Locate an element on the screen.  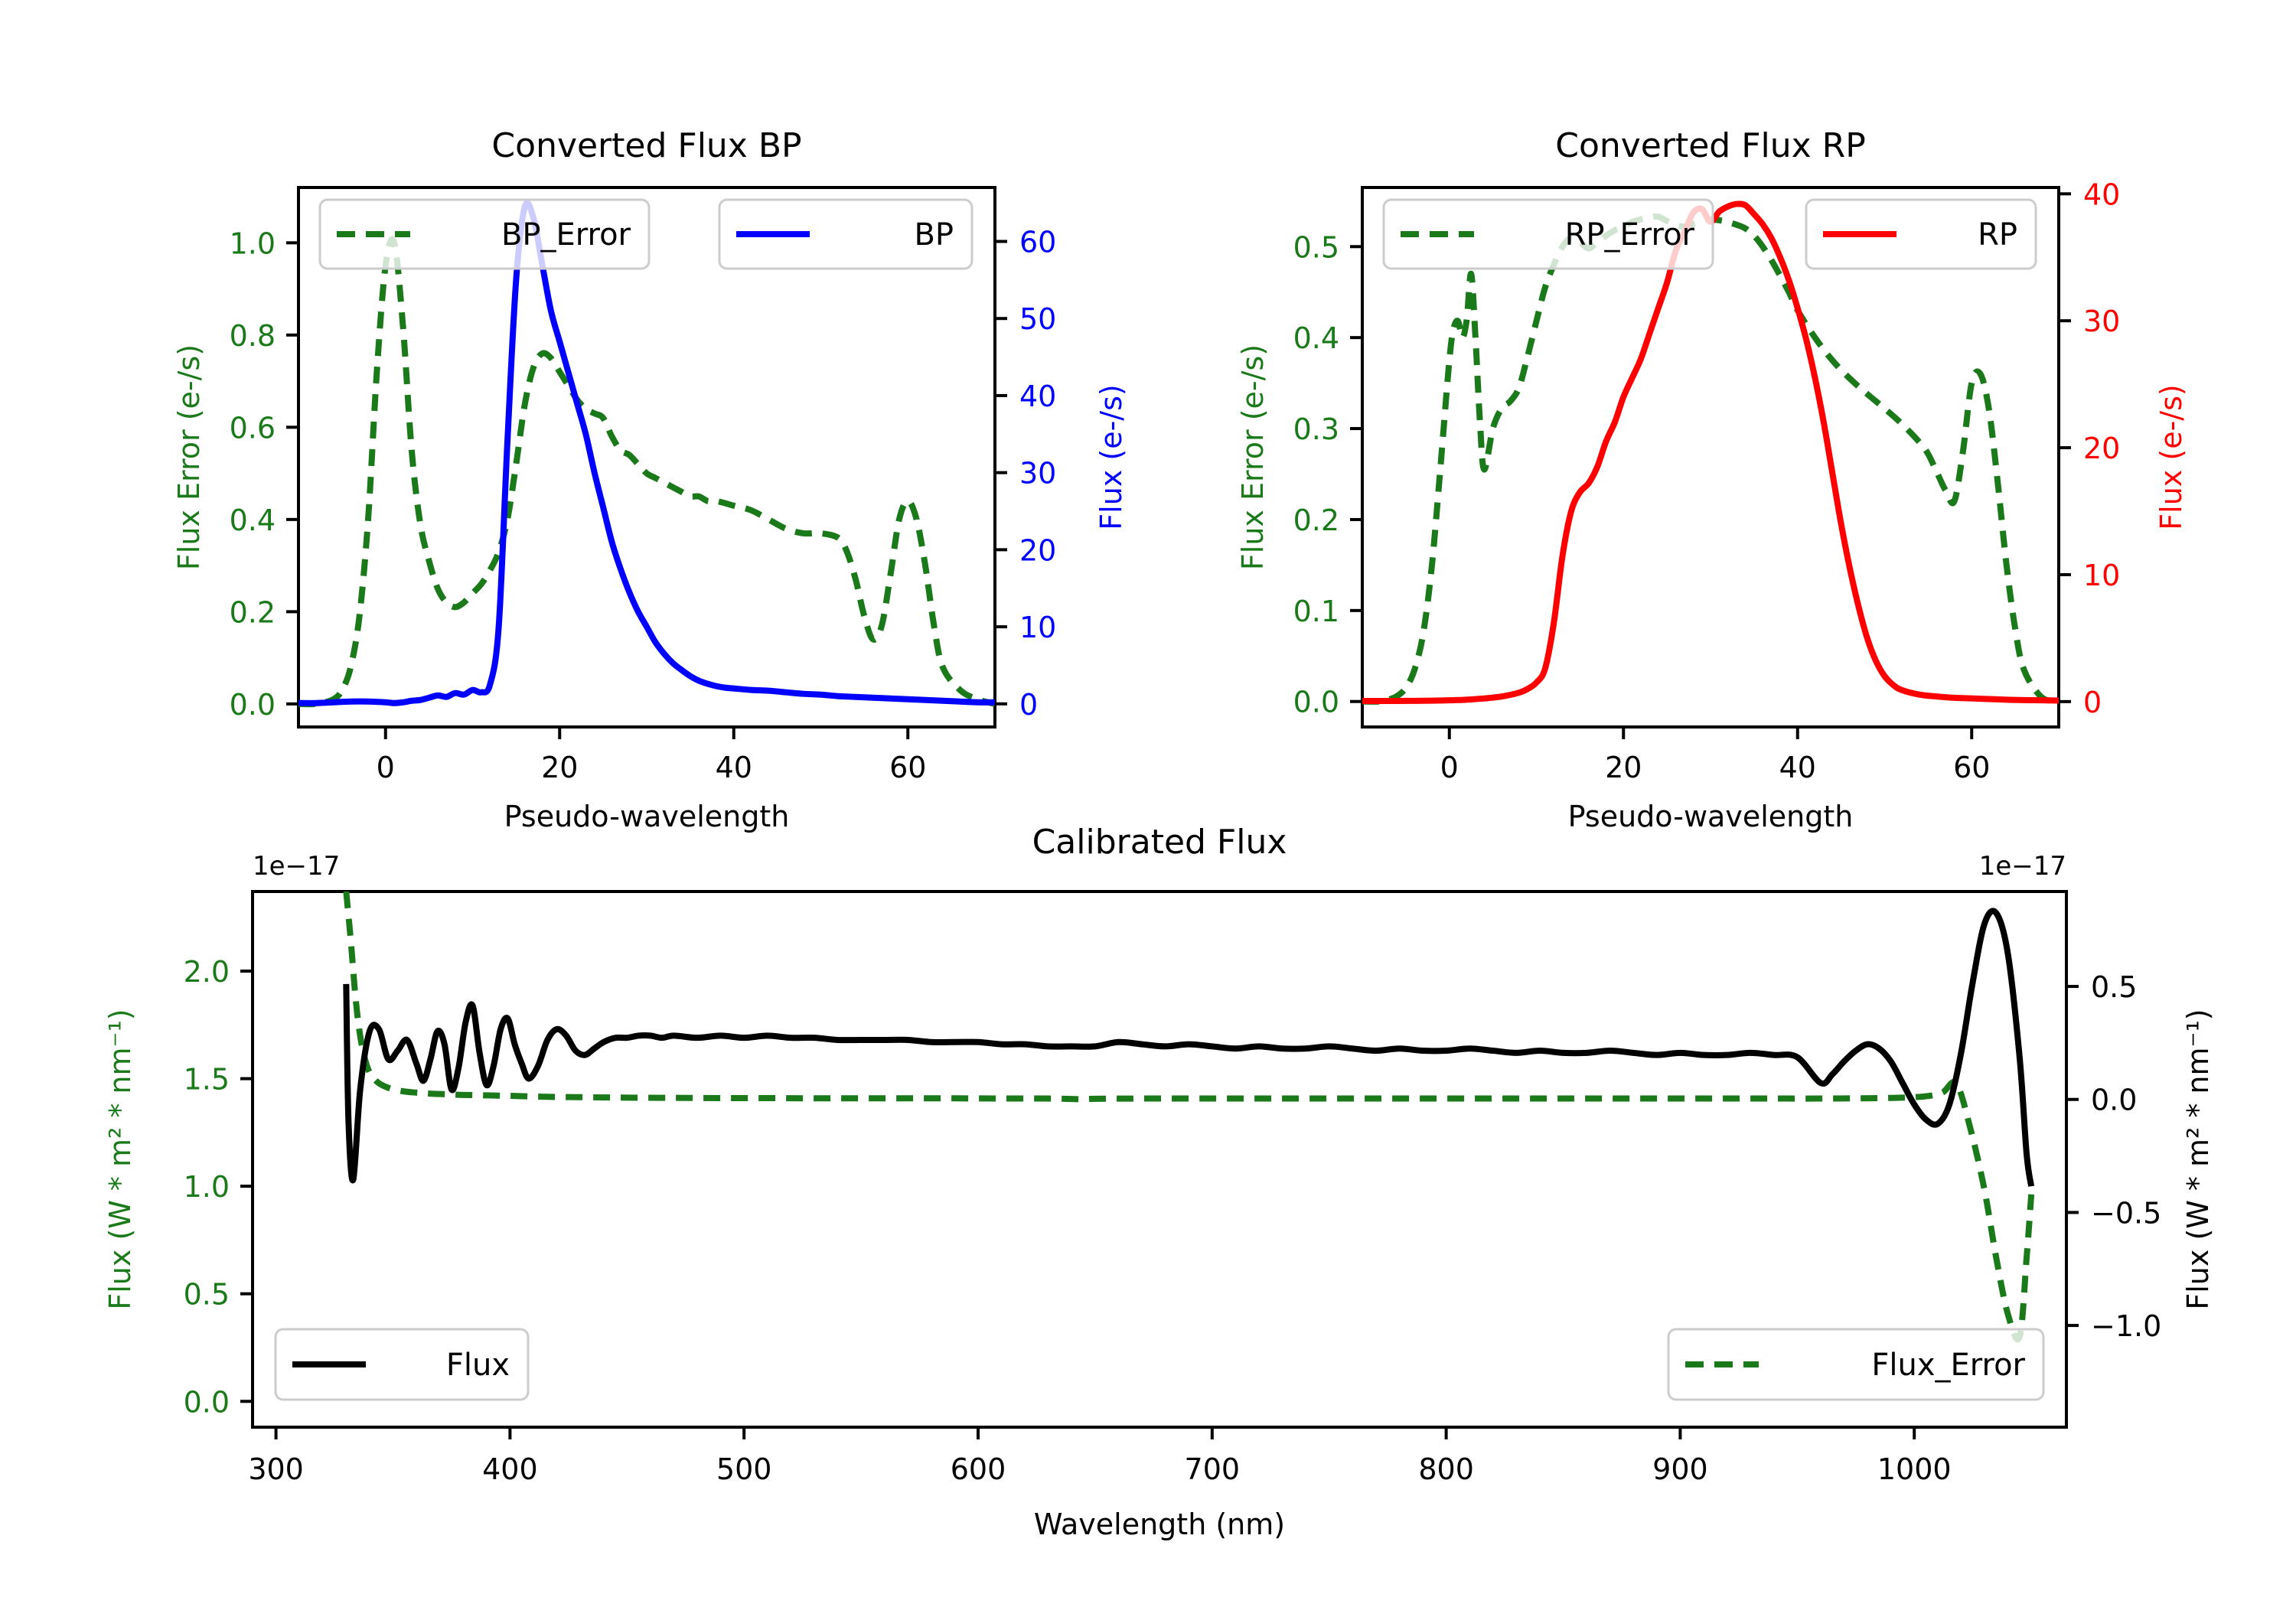
ytick-label-right-bp: 0 is located at coordinates (1028, 705).